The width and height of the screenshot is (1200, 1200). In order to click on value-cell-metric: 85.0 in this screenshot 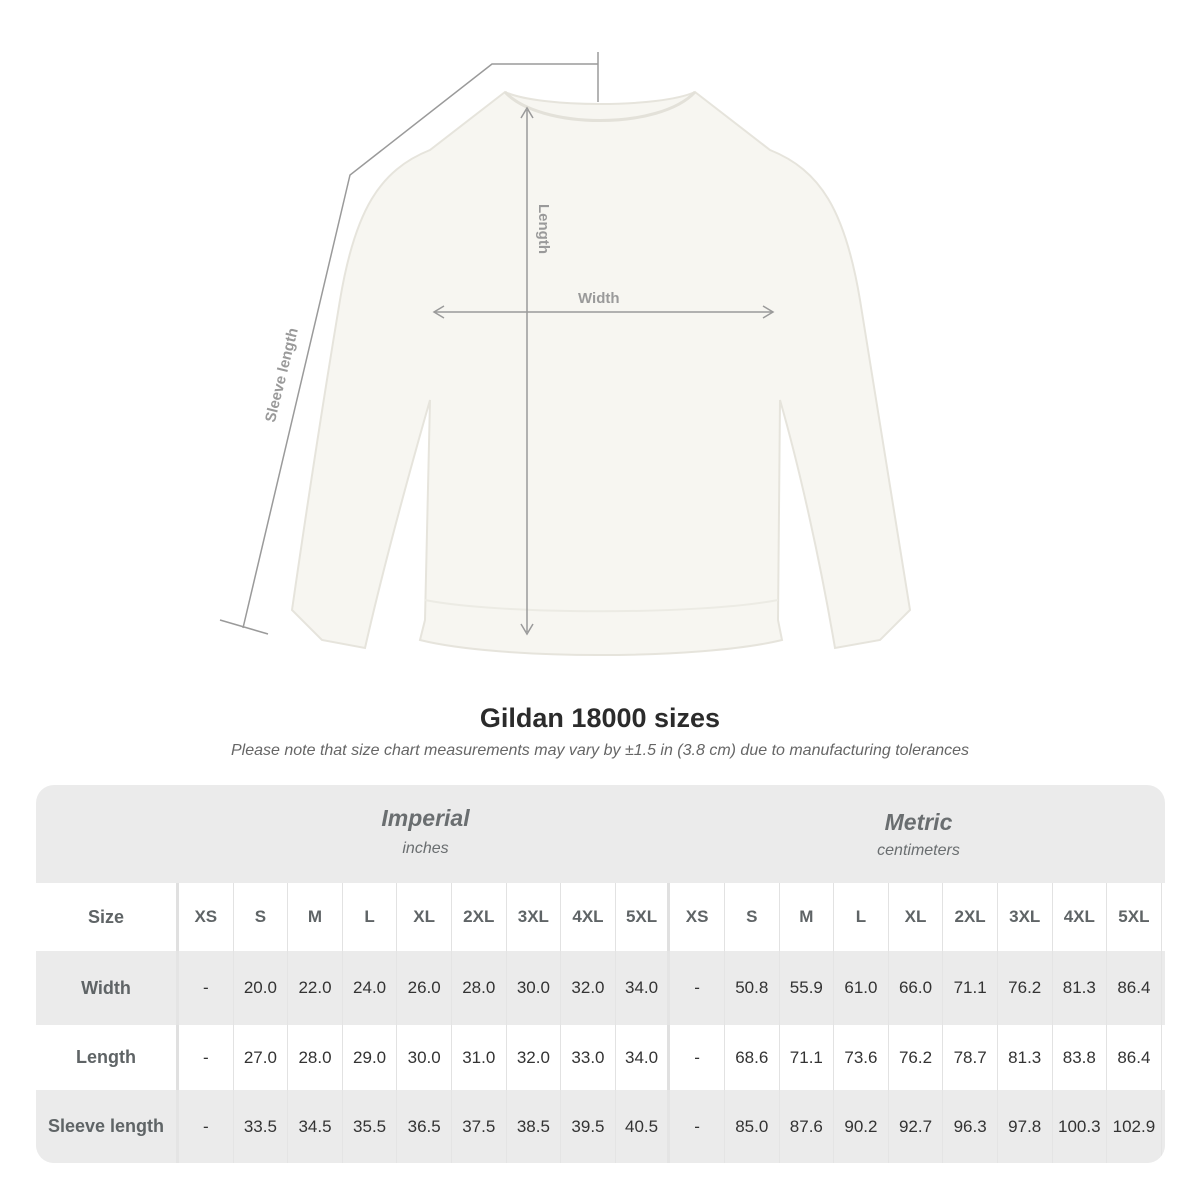, I will do `click(752, 1126)`.